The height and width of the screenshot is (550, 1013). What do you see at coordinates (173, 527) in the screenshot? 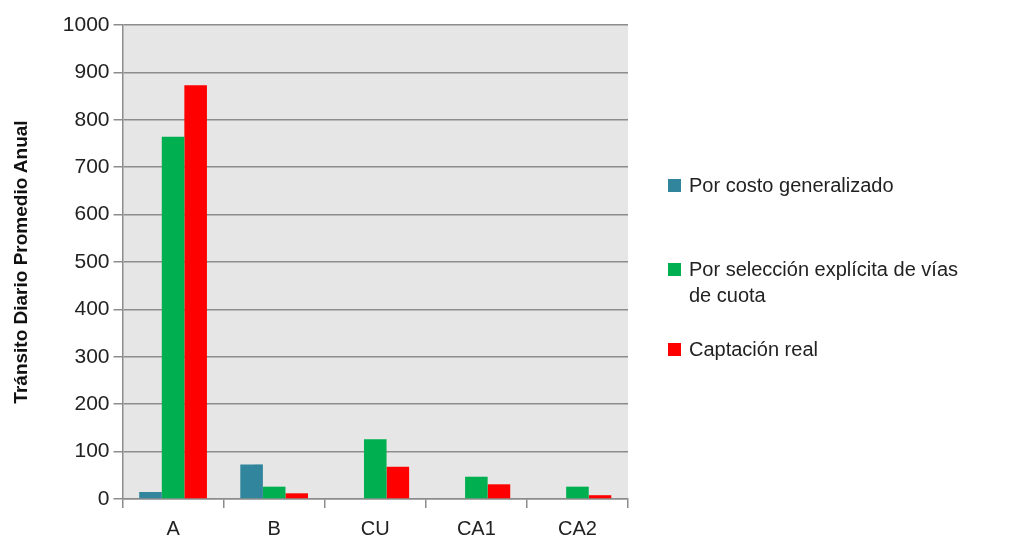
I see `x-tick-label: A` at bounding box center [173, 527].